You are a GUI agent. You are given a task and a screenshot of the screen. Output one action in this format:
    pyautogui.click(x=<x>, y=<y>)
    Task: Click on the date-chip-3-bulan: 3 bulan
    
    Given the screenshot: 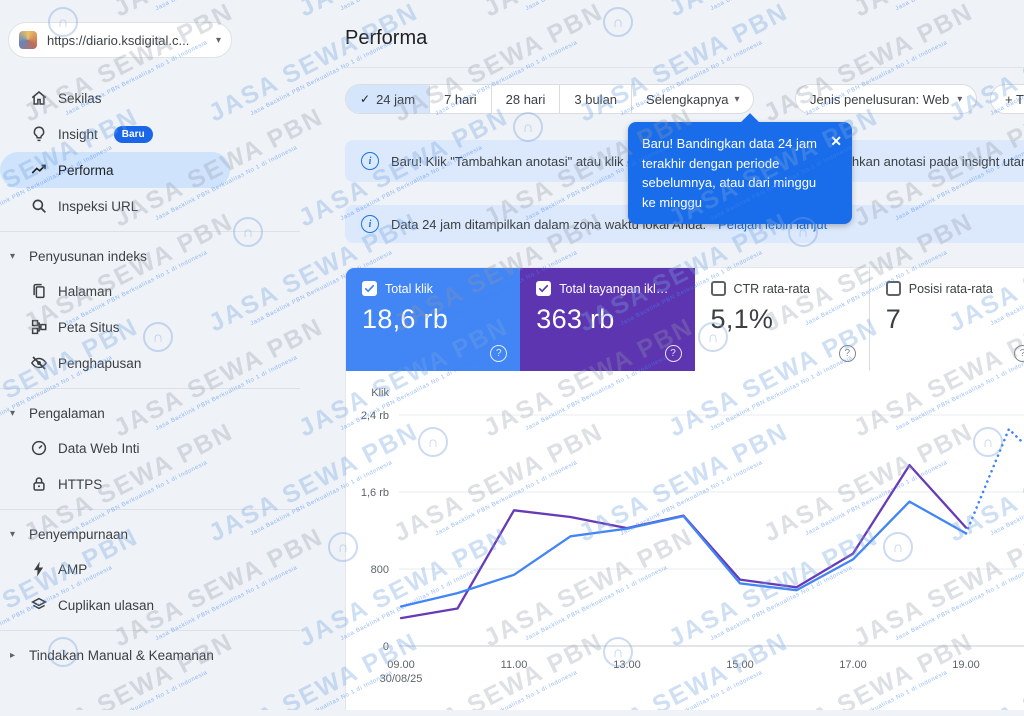 What is the action you would take?
    pyautogui.click(x=595, y=99)
    